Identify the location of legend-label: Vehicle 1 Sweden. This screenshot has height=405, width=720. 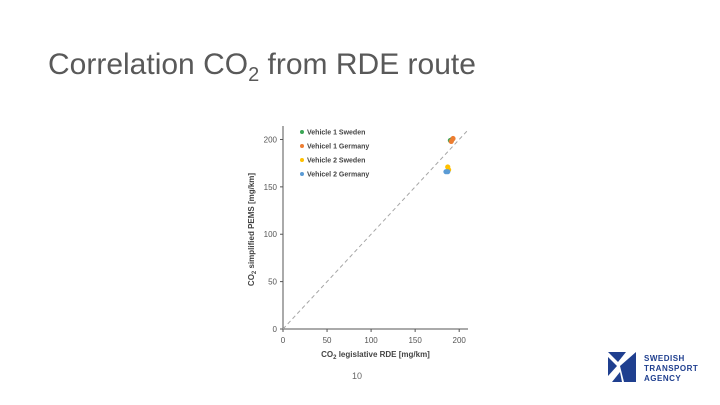
(336, 133).